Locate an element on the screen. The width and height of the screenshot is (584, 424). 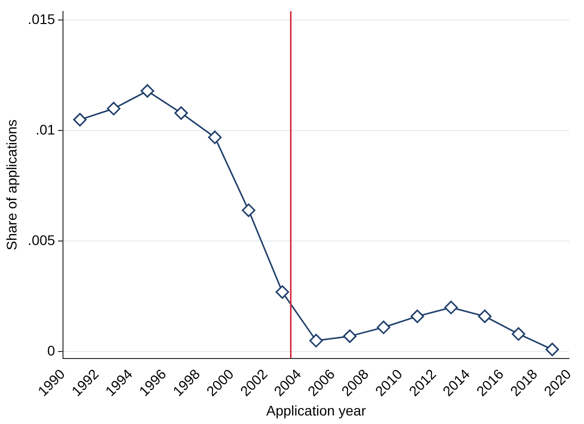
y-tick-label: .01 is located at coordinates (46, 130).